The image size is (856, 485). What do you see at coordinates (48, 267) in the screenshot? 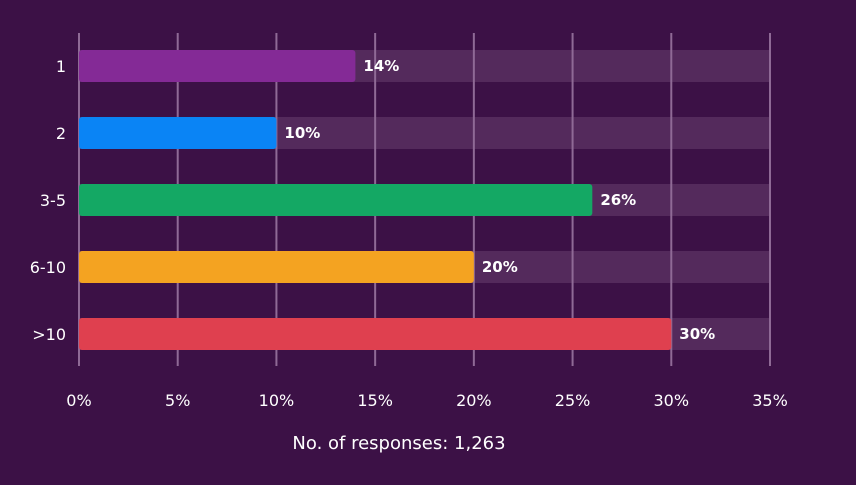
I see `category-label: 6-10` at bounding box center [48, 267].